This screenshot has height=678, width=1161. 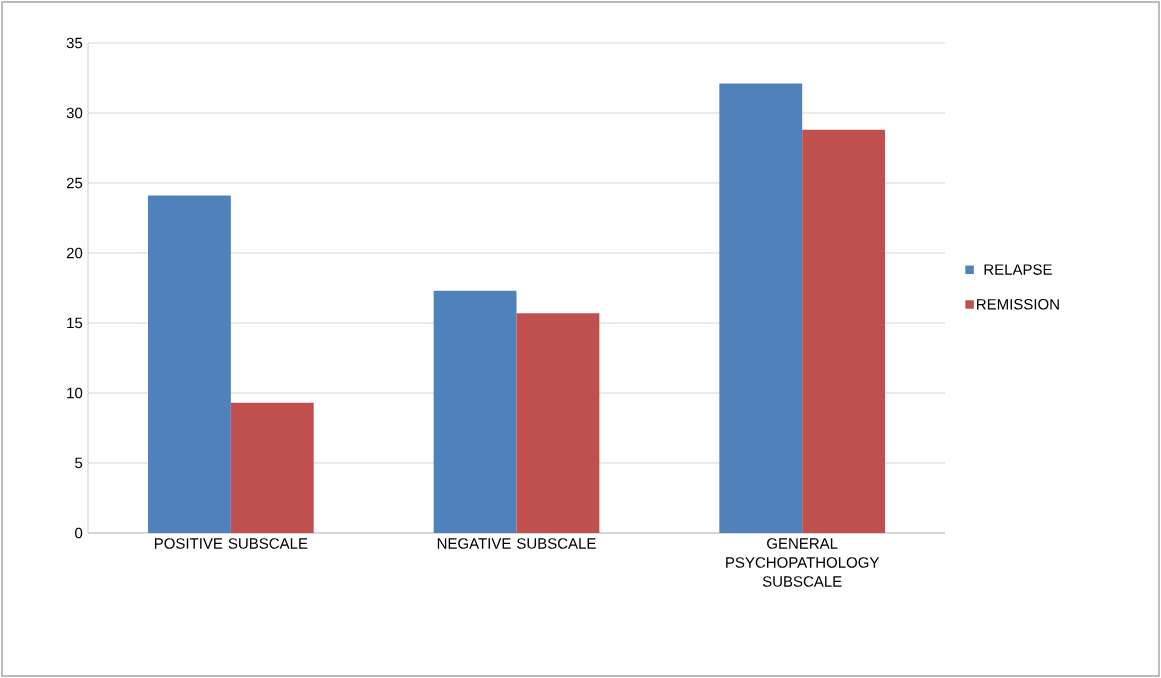 I want to click on y-tick-label: 10, so click(x=75, y=393).